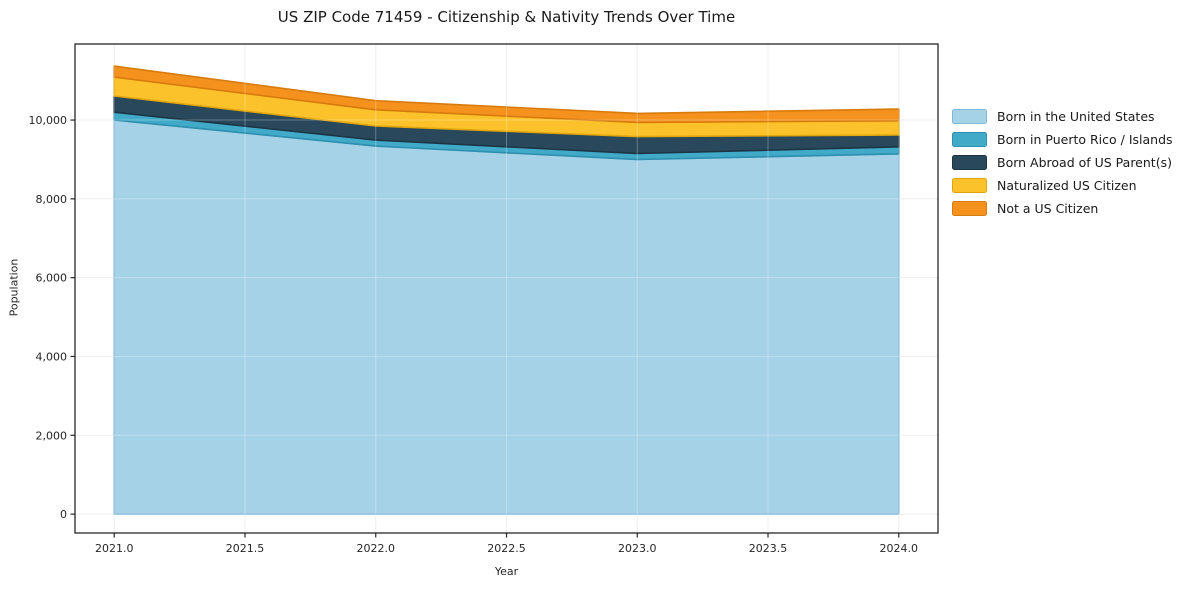 The width and height of the screenshot is (1189, 590). Describe the element at coordinates (63, 514) in the screenshot. I see `y-tick-label: 0` at that location.